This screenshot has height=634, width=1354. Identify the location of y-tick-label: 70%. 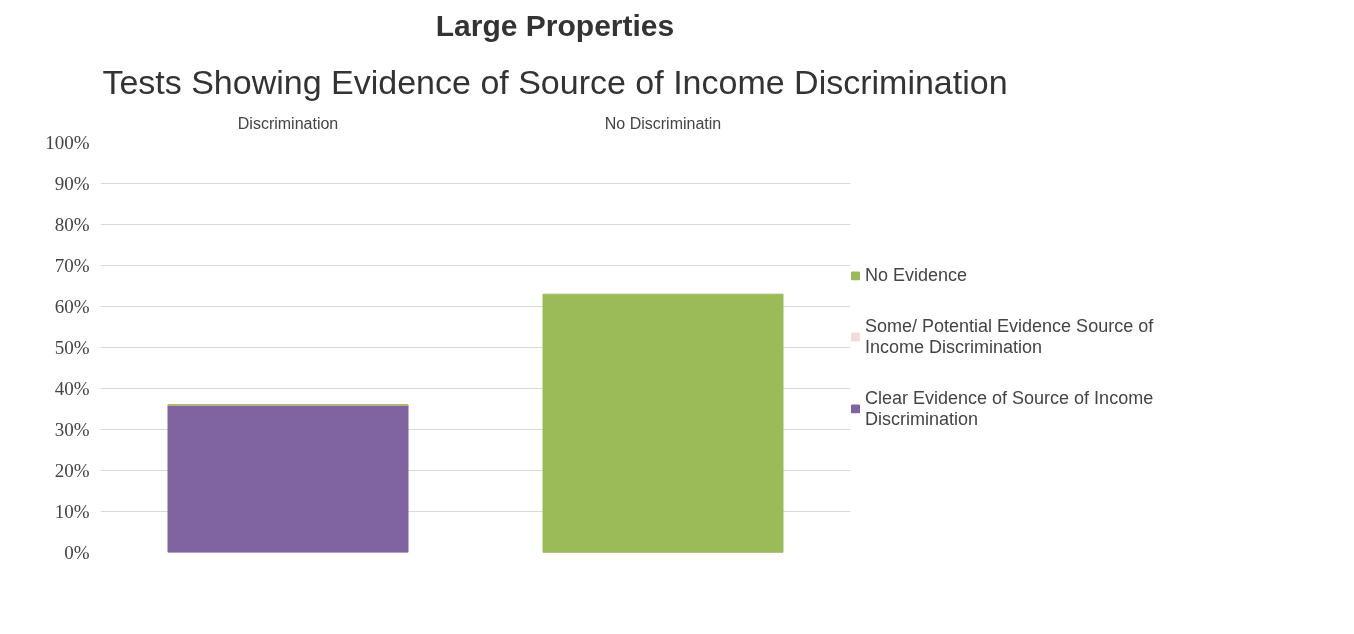
(72, 266).